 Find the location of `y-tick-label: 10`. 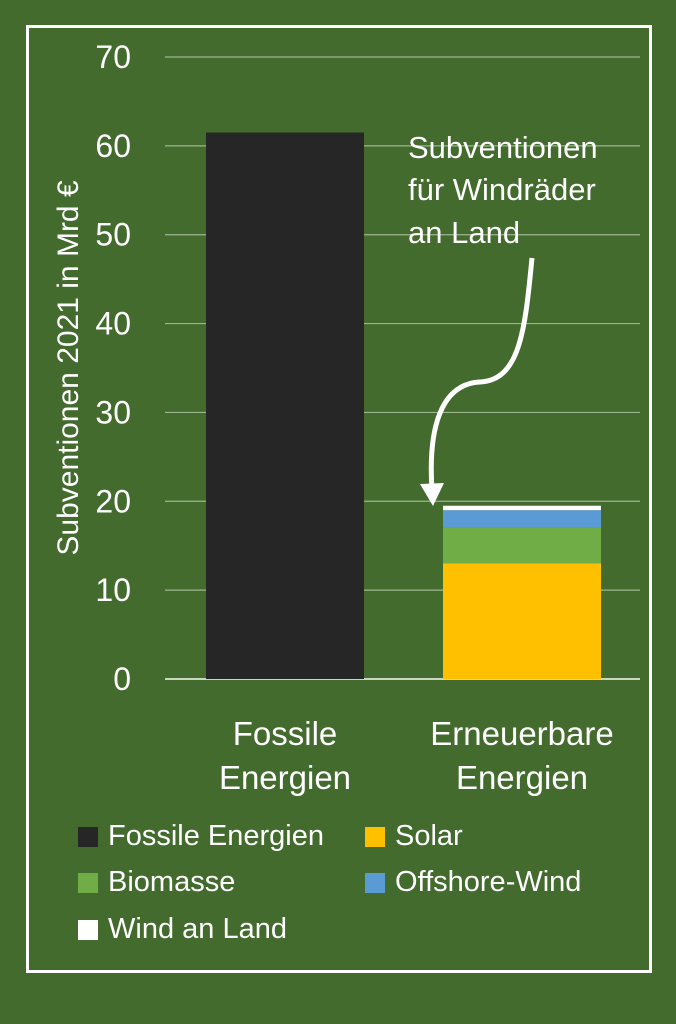

y-tick-label: 10 is located at coordinates (113, 590).